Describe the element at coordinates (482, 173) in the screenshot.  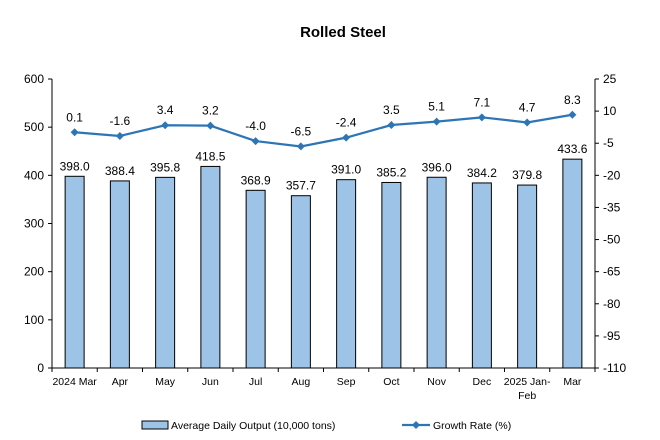
I see `bar-data-label: 384.2` at that location.